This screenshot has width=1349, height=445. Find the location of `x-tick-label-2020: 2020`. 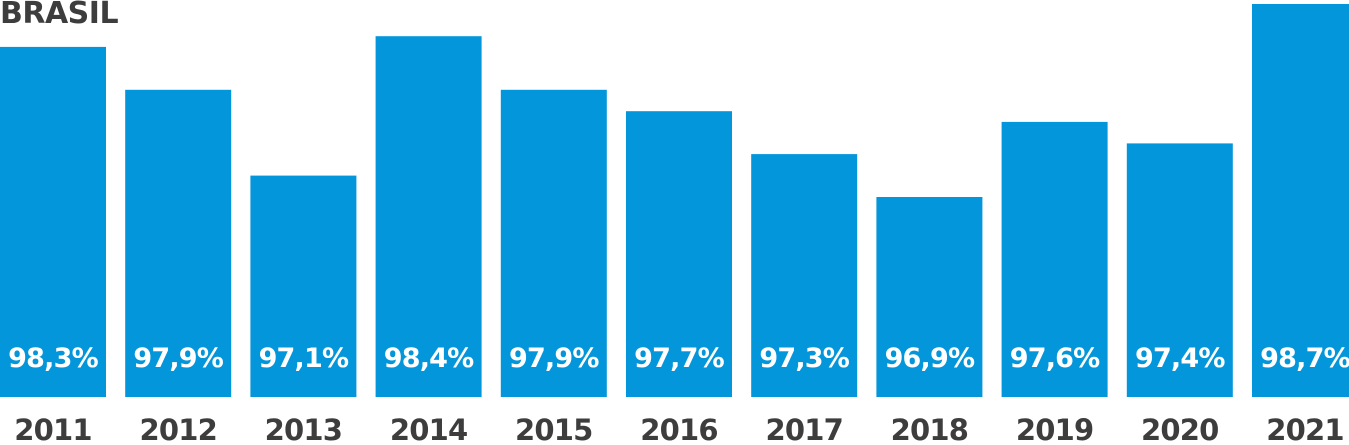

x-tick-label-2020: 2020 is located at coordinates (1180, 429).